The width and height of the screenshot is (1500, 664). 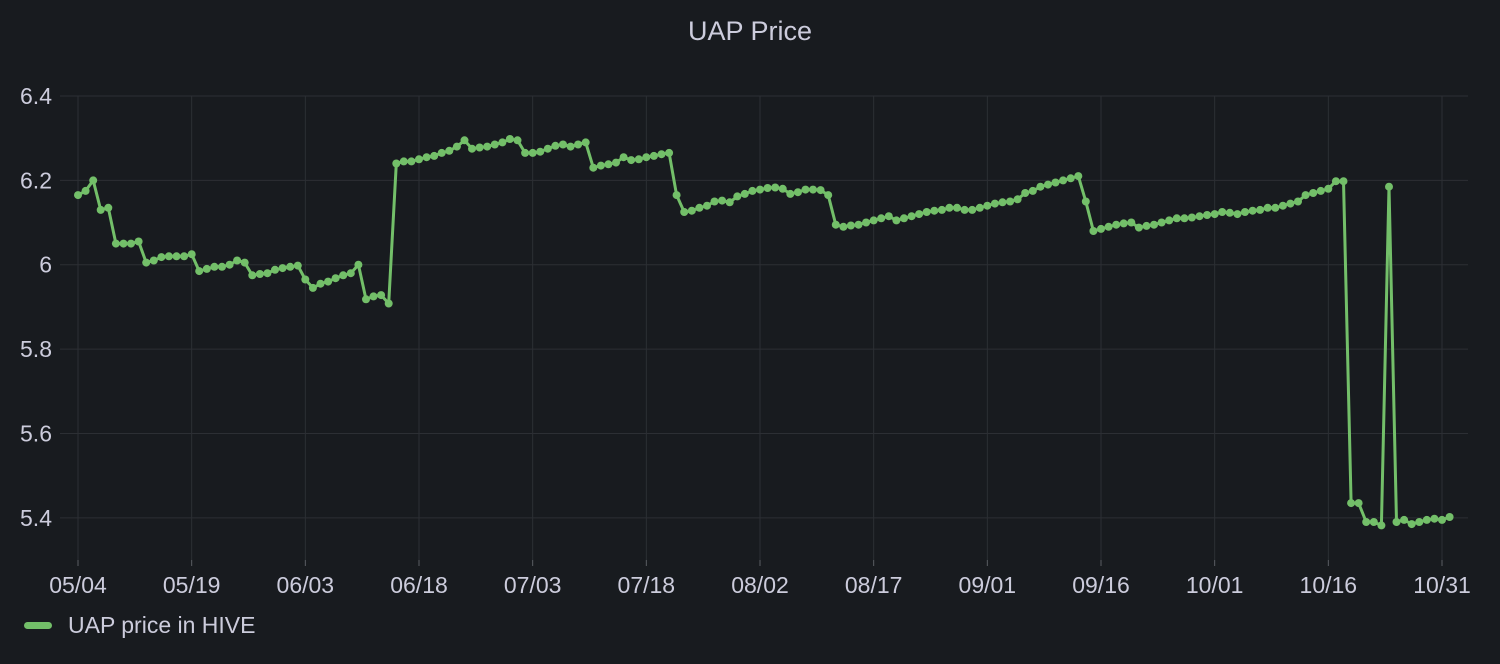 What do you see at coordinates (162, 625) in the screenshot?
I see `legend-label: UAP price in HIVE` at bounding box center [162, 625].